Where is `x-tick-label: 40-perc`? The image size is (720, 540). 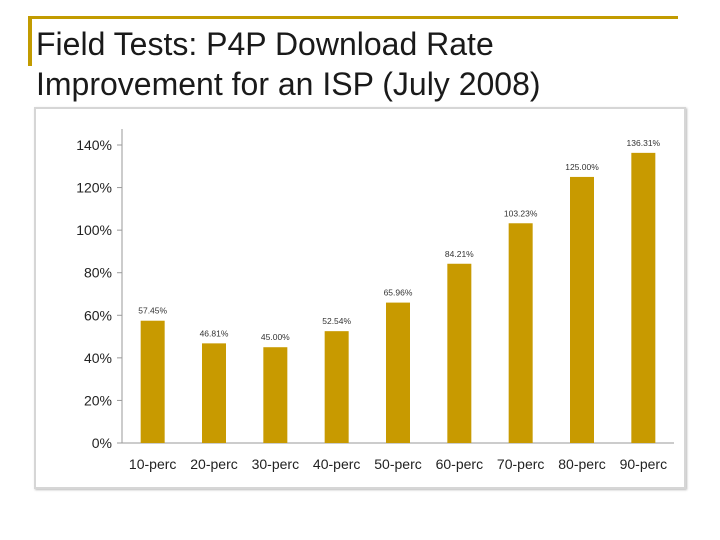 x-tick-label: 40-perc is located at coordinates (336, 464).